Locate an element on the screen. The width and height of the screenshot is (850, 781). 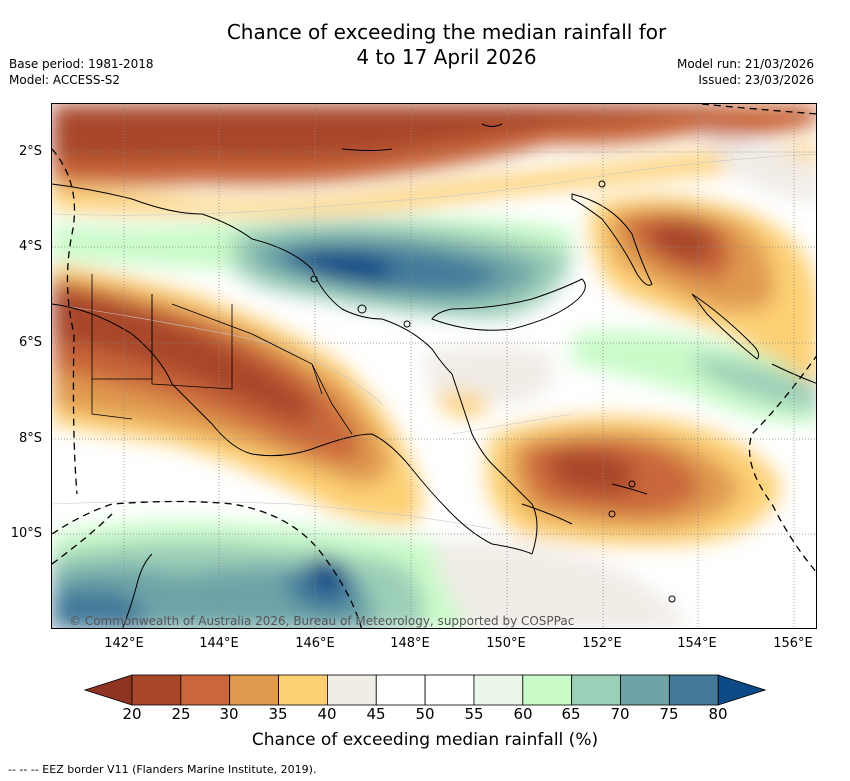
colorbar-label: Chance of exceeding median rainfall (%) is located at coordinates (425, 740).